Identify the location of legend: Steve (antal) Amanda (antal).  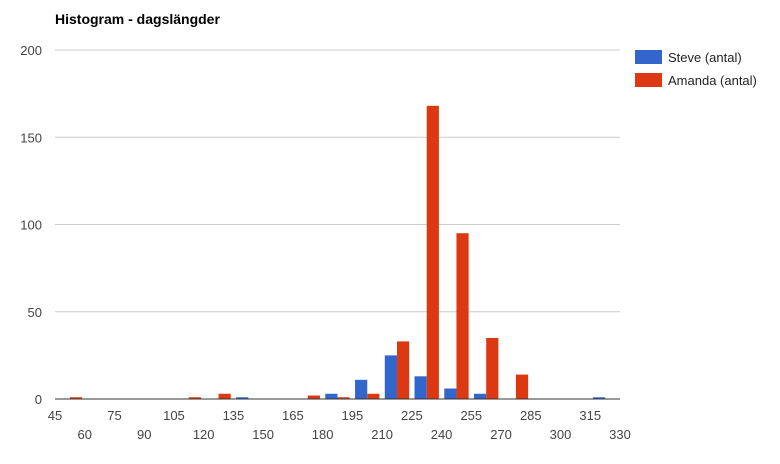
(696, 69).